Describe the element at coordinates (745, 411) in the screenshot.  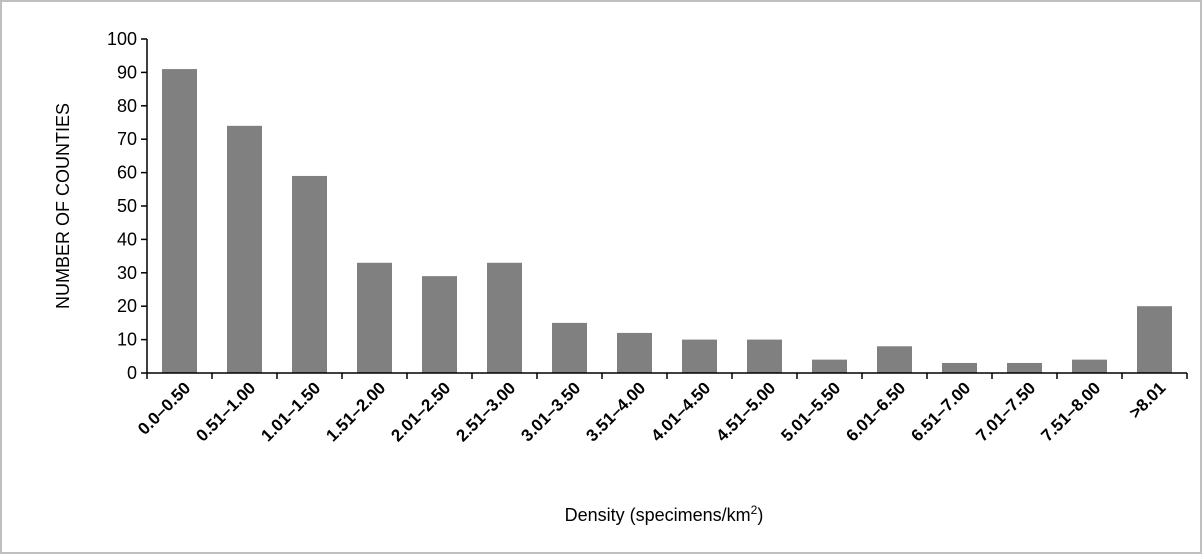
I see `x-tick-label: 4.51–5.00` at that location.